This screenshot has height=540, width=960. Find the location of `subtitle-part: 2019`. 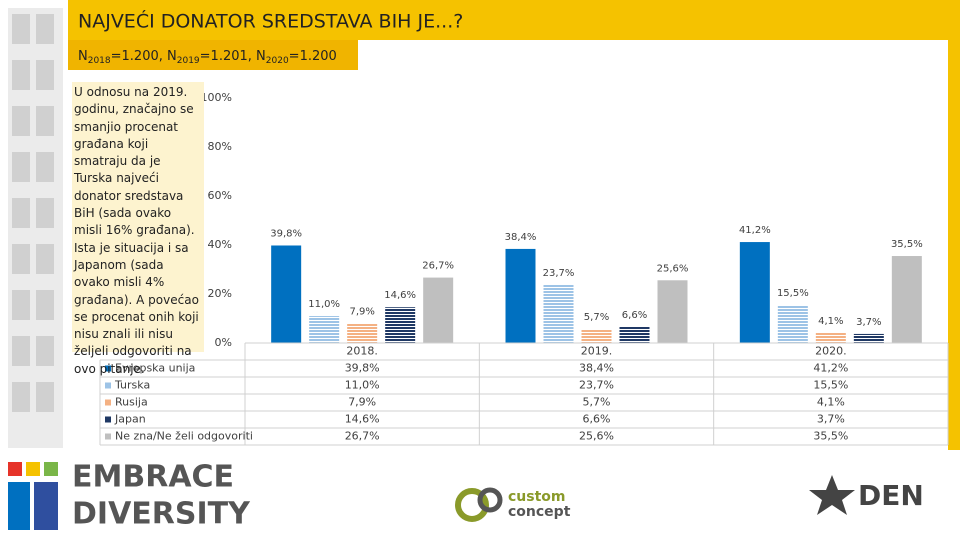

subtitle-part: 2019 is located at coordinates (188, 61).